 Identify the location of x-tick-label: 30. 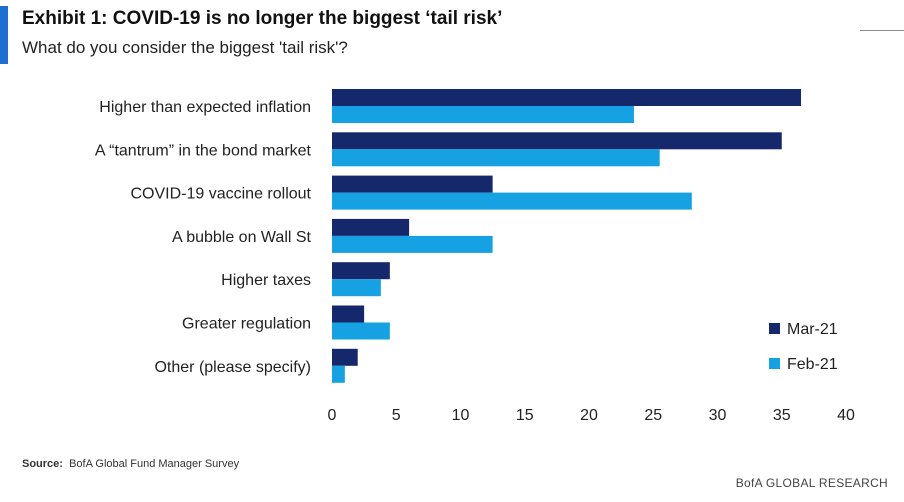
(718, 415).